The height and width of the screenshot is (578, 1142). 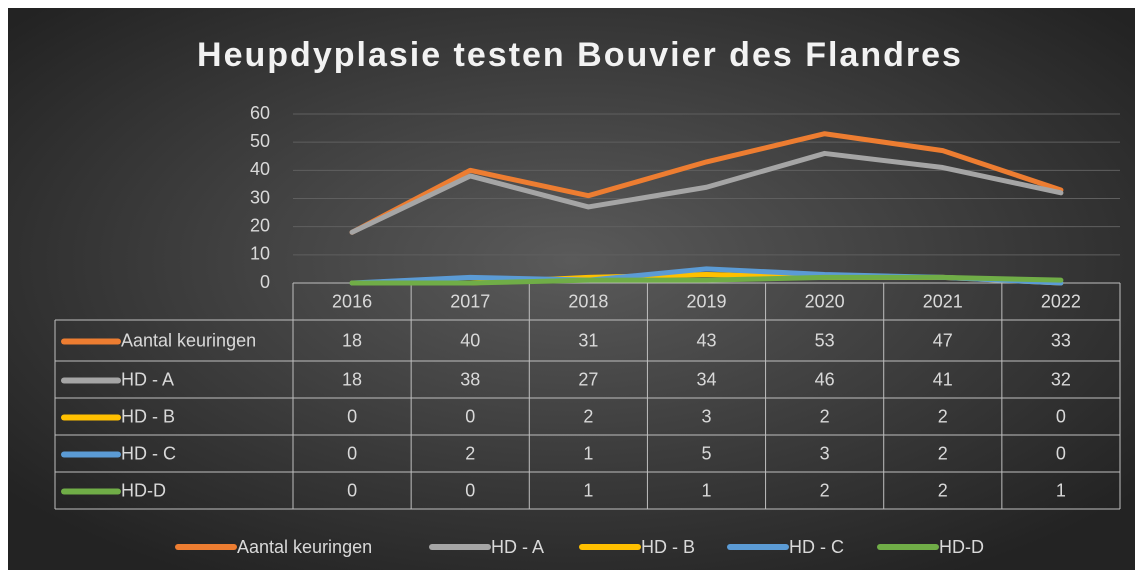 What do you see at coordinates (588, 301) in the screenshot?
I see `x-tick-label: 2018` at bounding box center [588, 301].